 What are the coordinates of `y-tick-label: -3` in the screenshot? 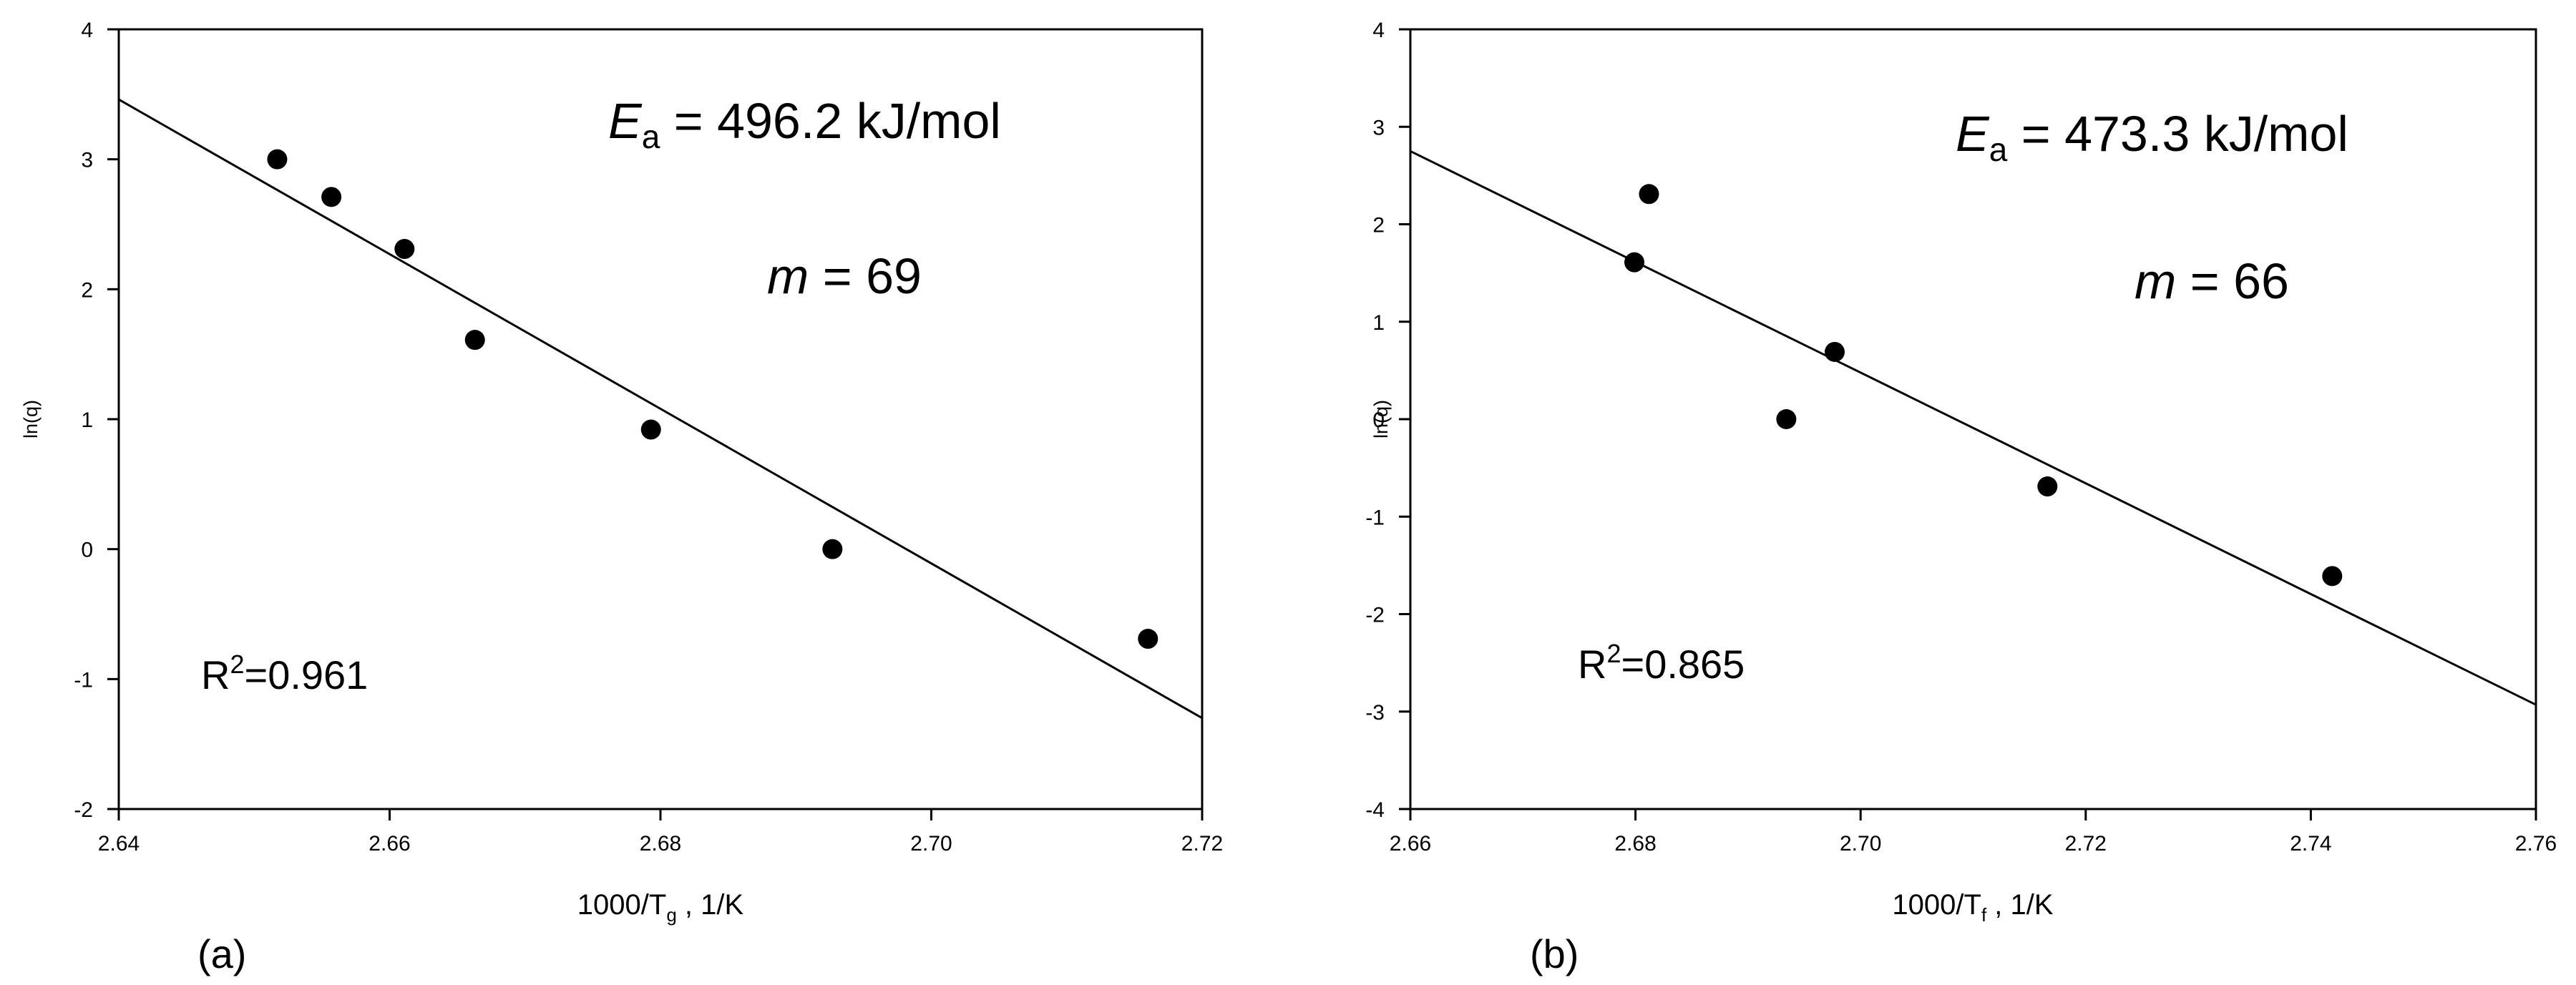 It's located at (1375, 713).